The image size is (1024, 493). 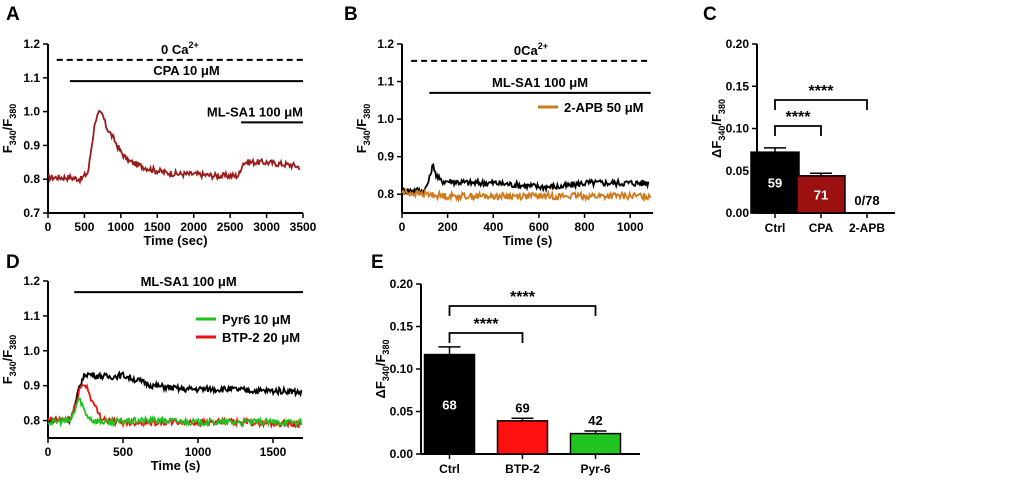 What do you see at coordinates (382, 369) in the screenshot?
I see `panel-e-ylabel: ΔF340​/F380​` at bounding box center [382, 369].